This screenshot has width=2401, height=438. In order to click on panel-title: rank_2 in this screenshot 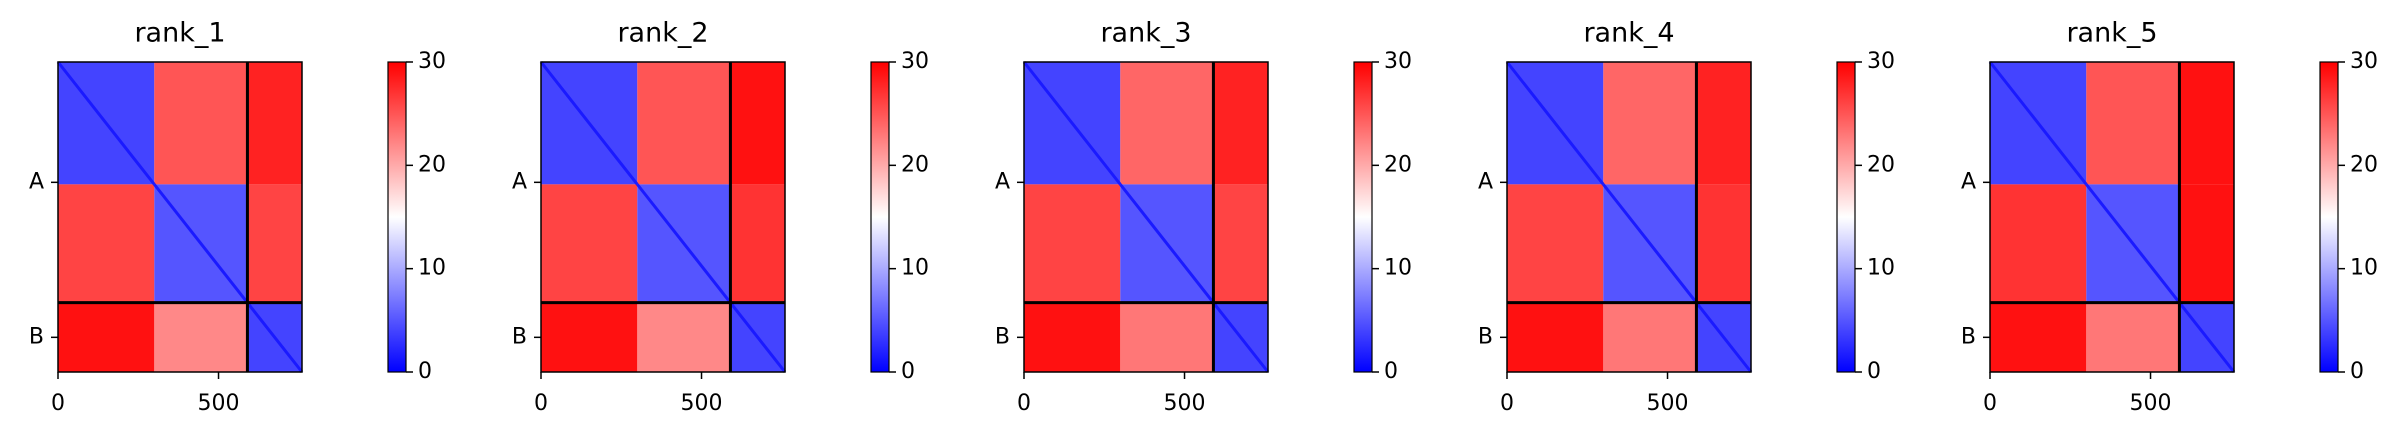, I will do `click(662, 33)`.